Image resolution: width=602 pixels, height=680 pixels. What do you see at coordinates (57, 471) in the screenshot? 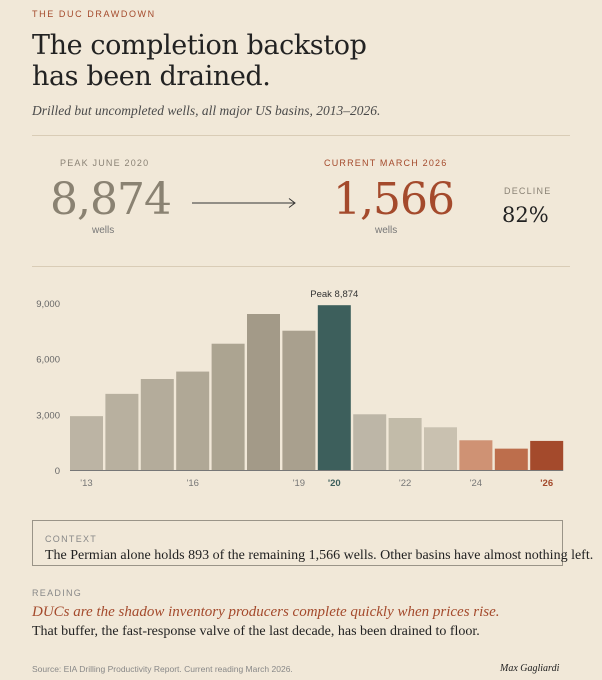
I see `y-tick-label: 0` at bounding box center [57, 471].